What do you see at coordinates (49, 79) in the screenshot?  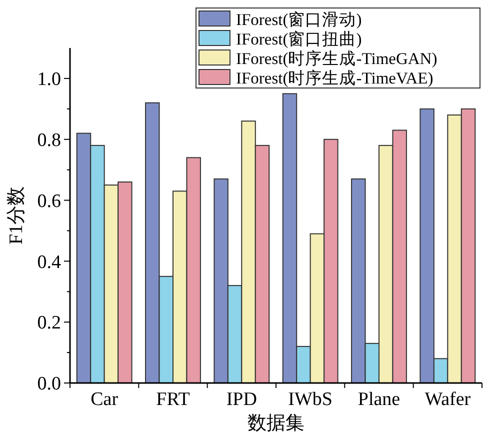 I see `y-tick-label: 1.0` at bounding box center [49, 79].